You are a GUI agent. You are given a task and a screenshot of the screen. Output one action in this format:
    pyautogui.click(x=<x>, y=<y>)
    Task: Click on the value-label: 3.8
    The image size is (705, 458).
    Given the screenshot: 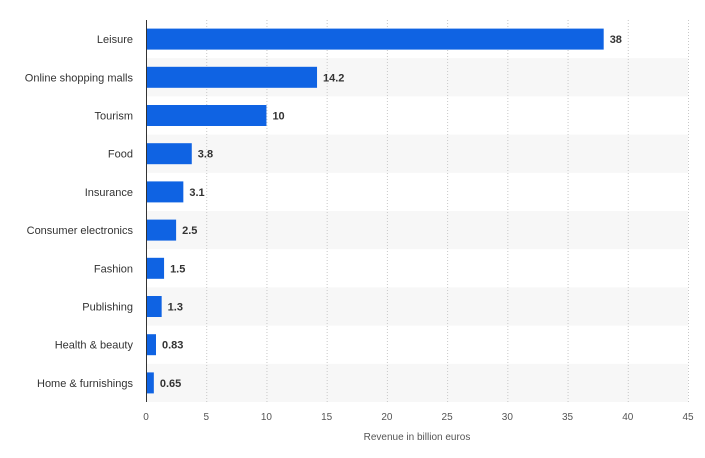 What is the action you would take?
    pyautogui.click(x=205, y=155)
    